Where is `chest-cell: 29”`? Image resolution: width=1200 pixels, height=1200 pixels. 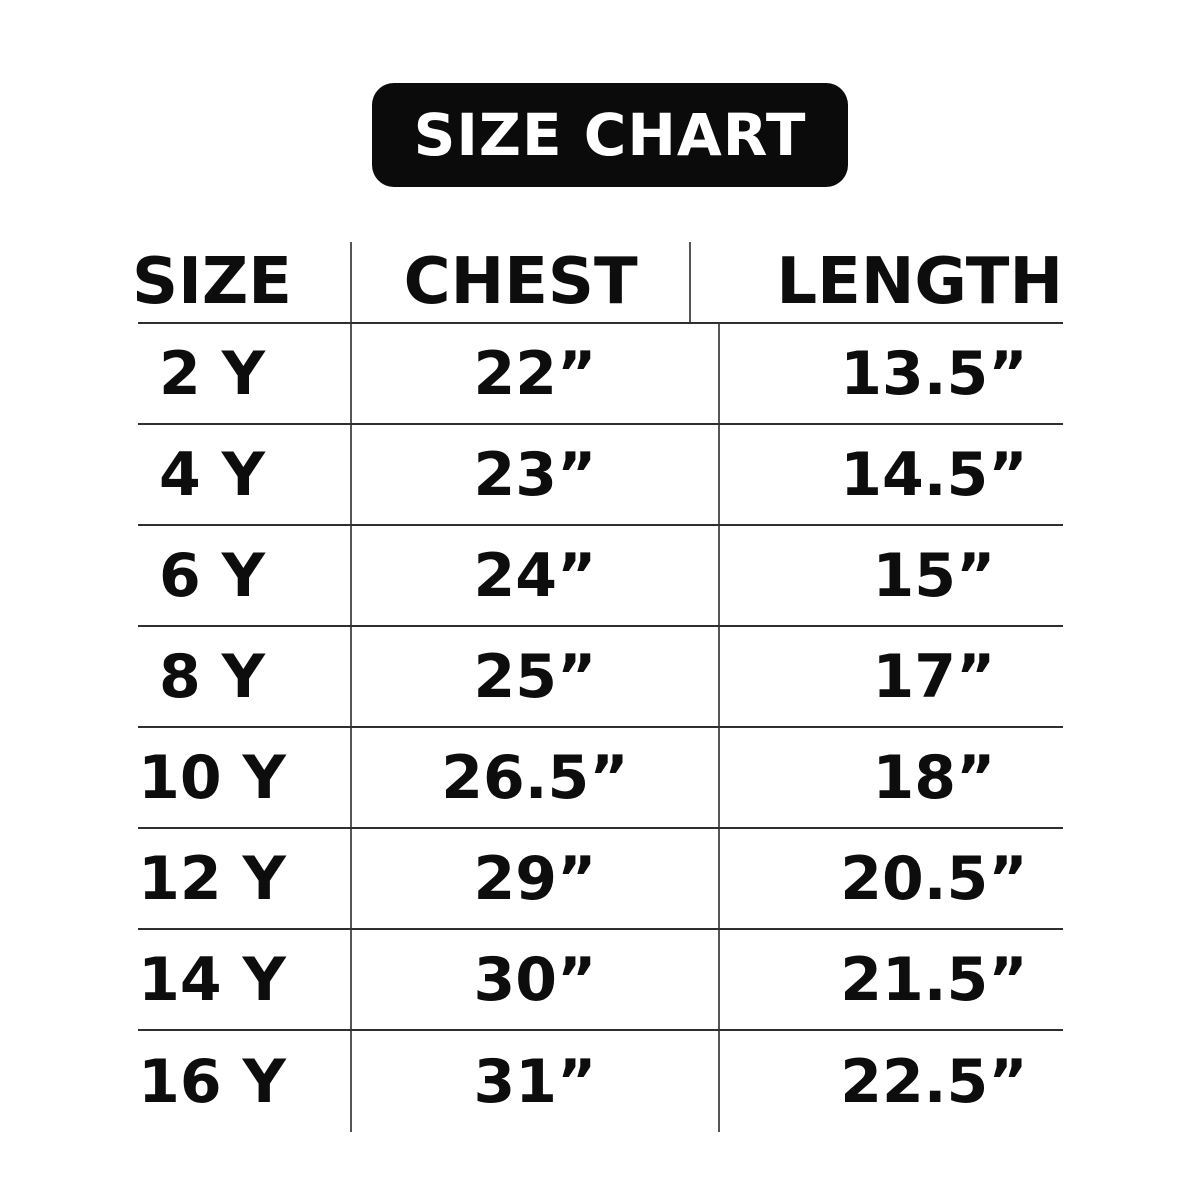 chest-cell: 29” is located at coordinates (536, 878).